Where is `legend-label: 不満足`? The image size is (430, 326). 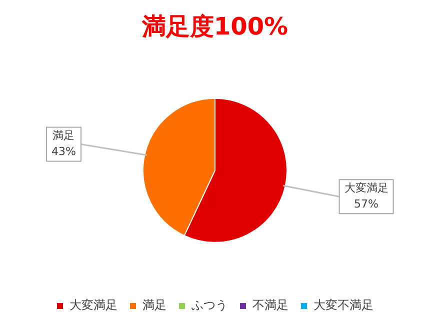
legend-label: 不満足 is located at coordinates (270, 305).